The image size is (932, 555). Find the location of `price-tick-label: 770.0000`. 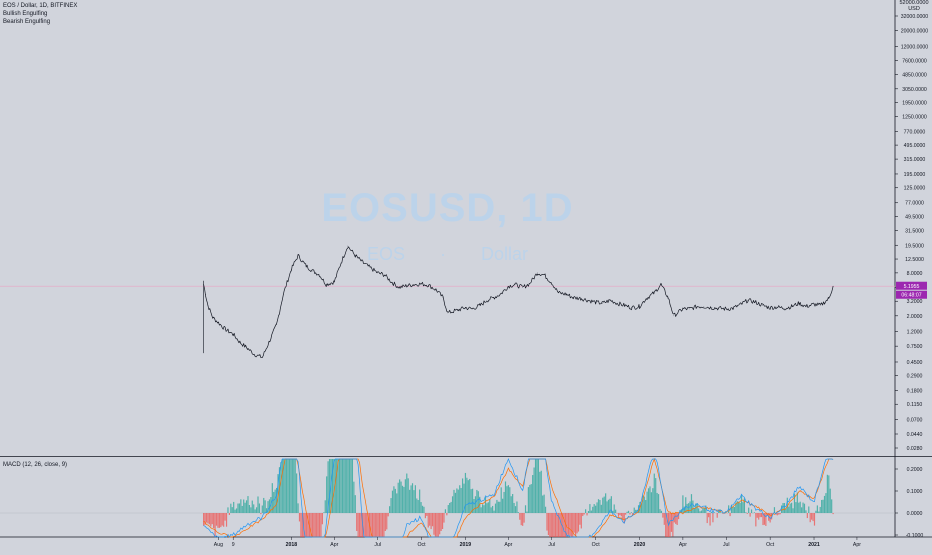

price-tick-label: 770.0000 is located at coordinates (915, 132).